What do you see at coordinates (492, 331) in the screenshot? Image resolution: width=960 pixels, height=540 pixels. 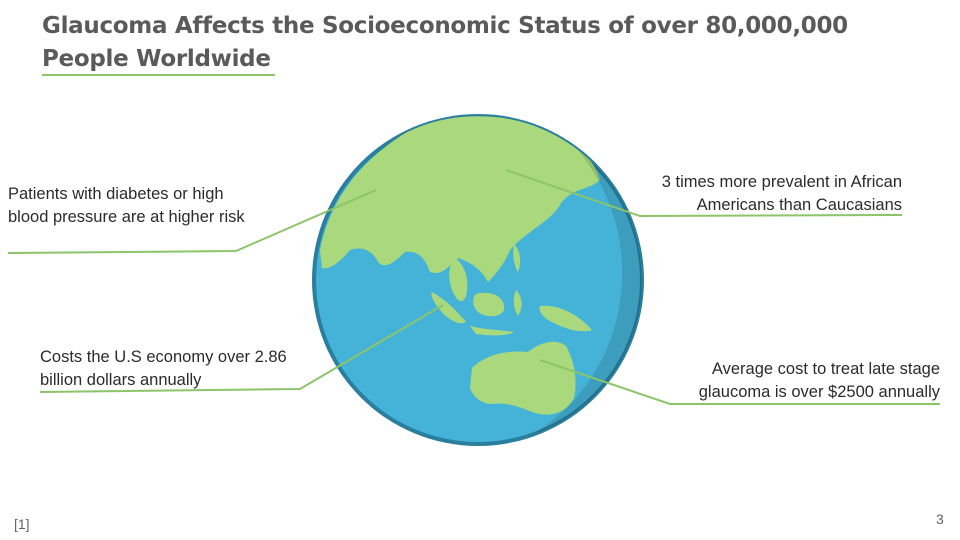 I see `java-landmass` at bounding box center [492, 331].